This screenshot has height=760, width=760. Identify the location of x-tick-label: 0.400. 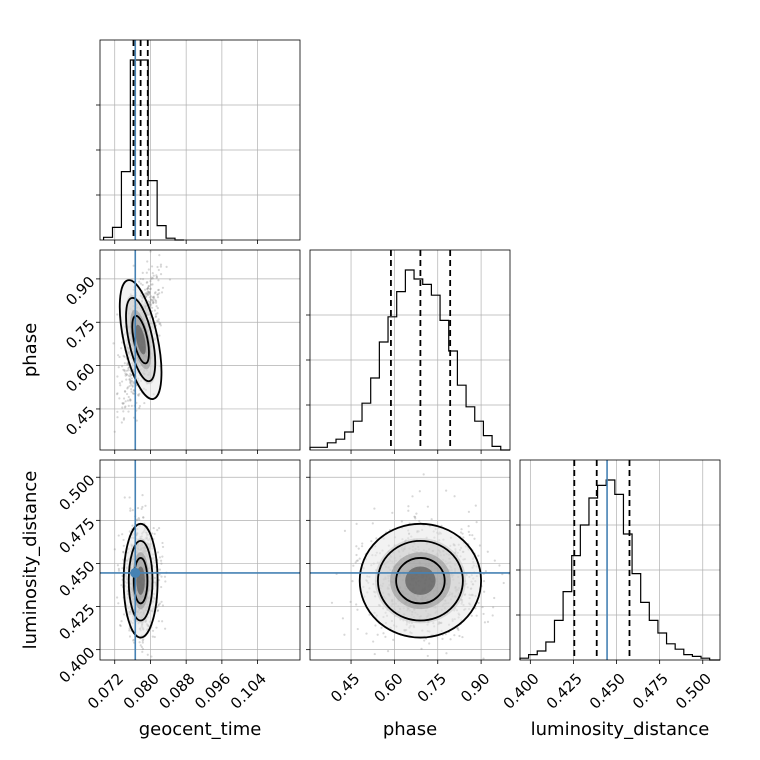
(521, 691).